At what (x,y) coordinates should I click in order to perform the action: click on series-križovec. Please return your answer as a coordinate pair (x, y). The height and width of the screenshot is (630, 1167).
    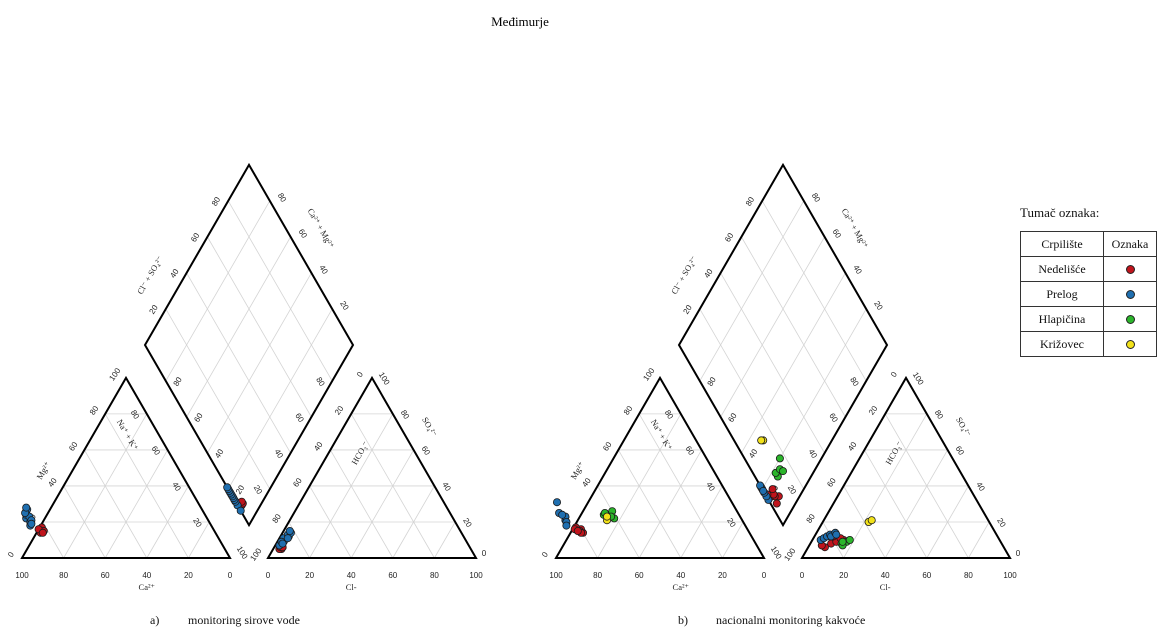
    Looking at the image, I should click on (739, 481).